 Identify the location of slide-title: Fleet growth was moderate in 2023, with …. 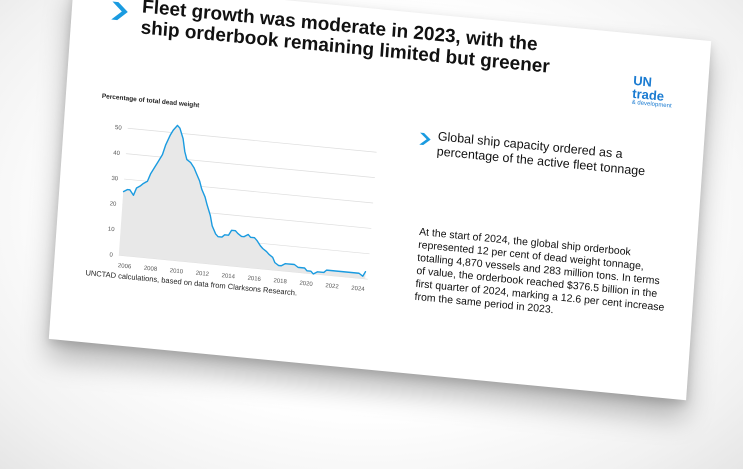
(345, 39).